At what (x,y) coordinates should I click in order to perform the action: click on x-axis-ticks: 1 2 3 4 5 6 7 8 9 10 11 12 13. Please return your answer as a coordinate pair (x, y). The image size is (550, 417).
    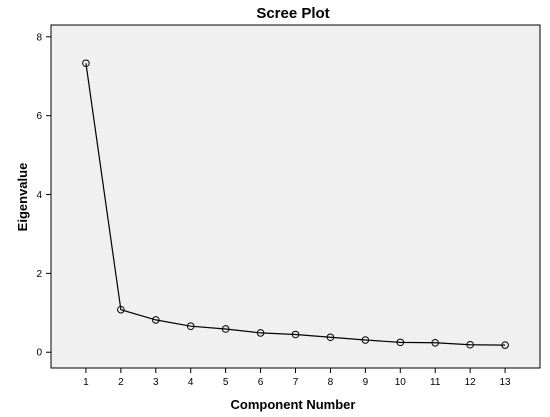
    Looking at the image, I should click on (297, 378).